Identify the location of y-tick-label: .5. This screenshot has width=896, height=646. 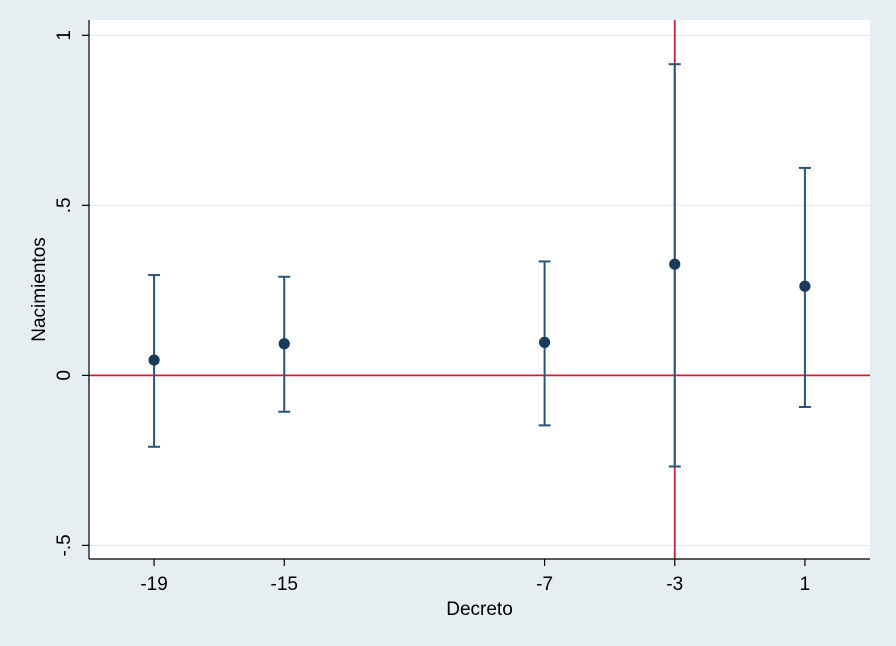
(64, 205).